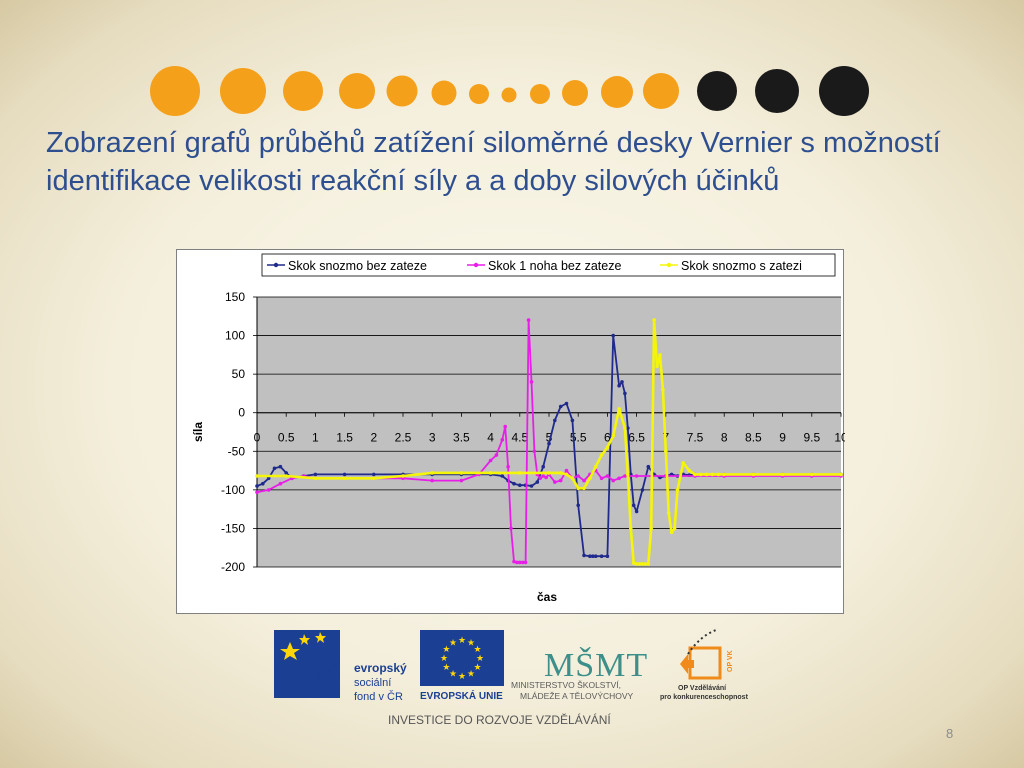 The image size is (1024, 768). Describe the element at coordinates (490, 438) in the screenshot. I see `x-tick-label: 4` at that location.